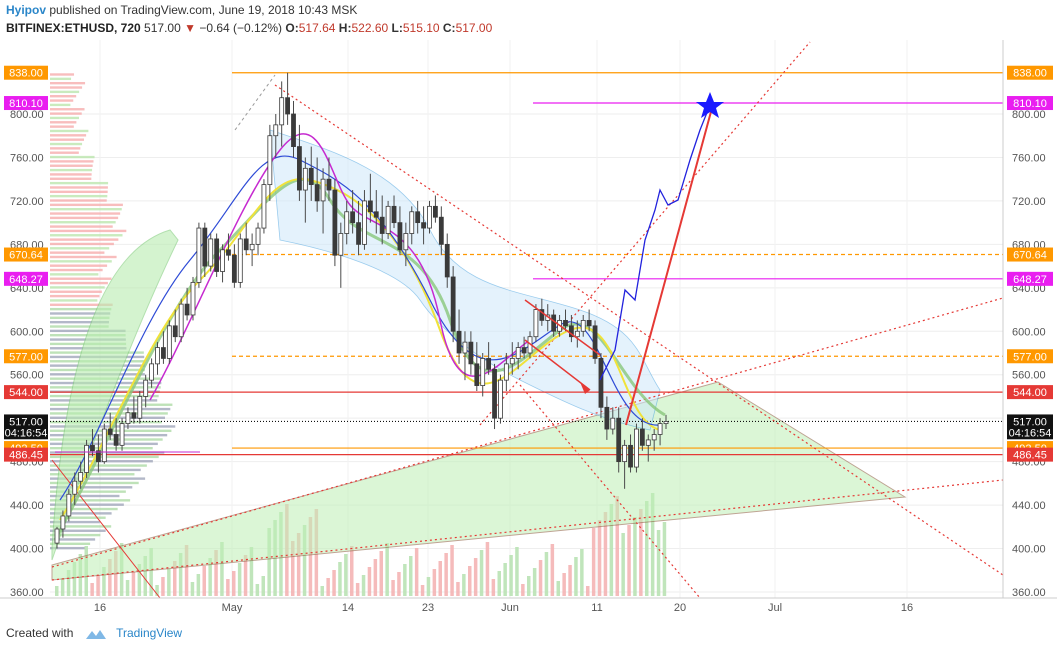 The width and height of the screenshot is (1057, 653). I want to click on target-star-icon, so click(710, 105).